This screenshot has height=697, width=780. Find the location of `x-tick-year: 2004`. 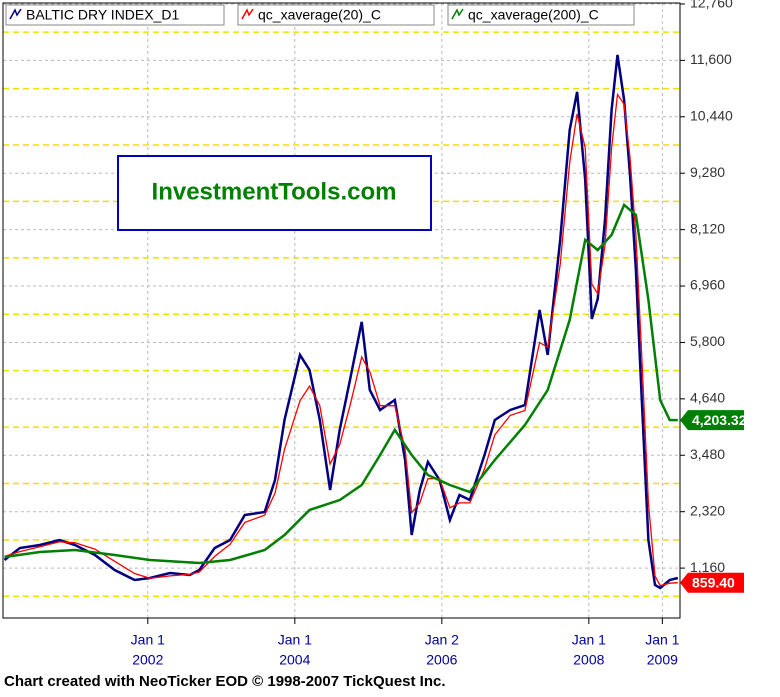

x-tick-year: 2004 is located at coordinates (294, 660).